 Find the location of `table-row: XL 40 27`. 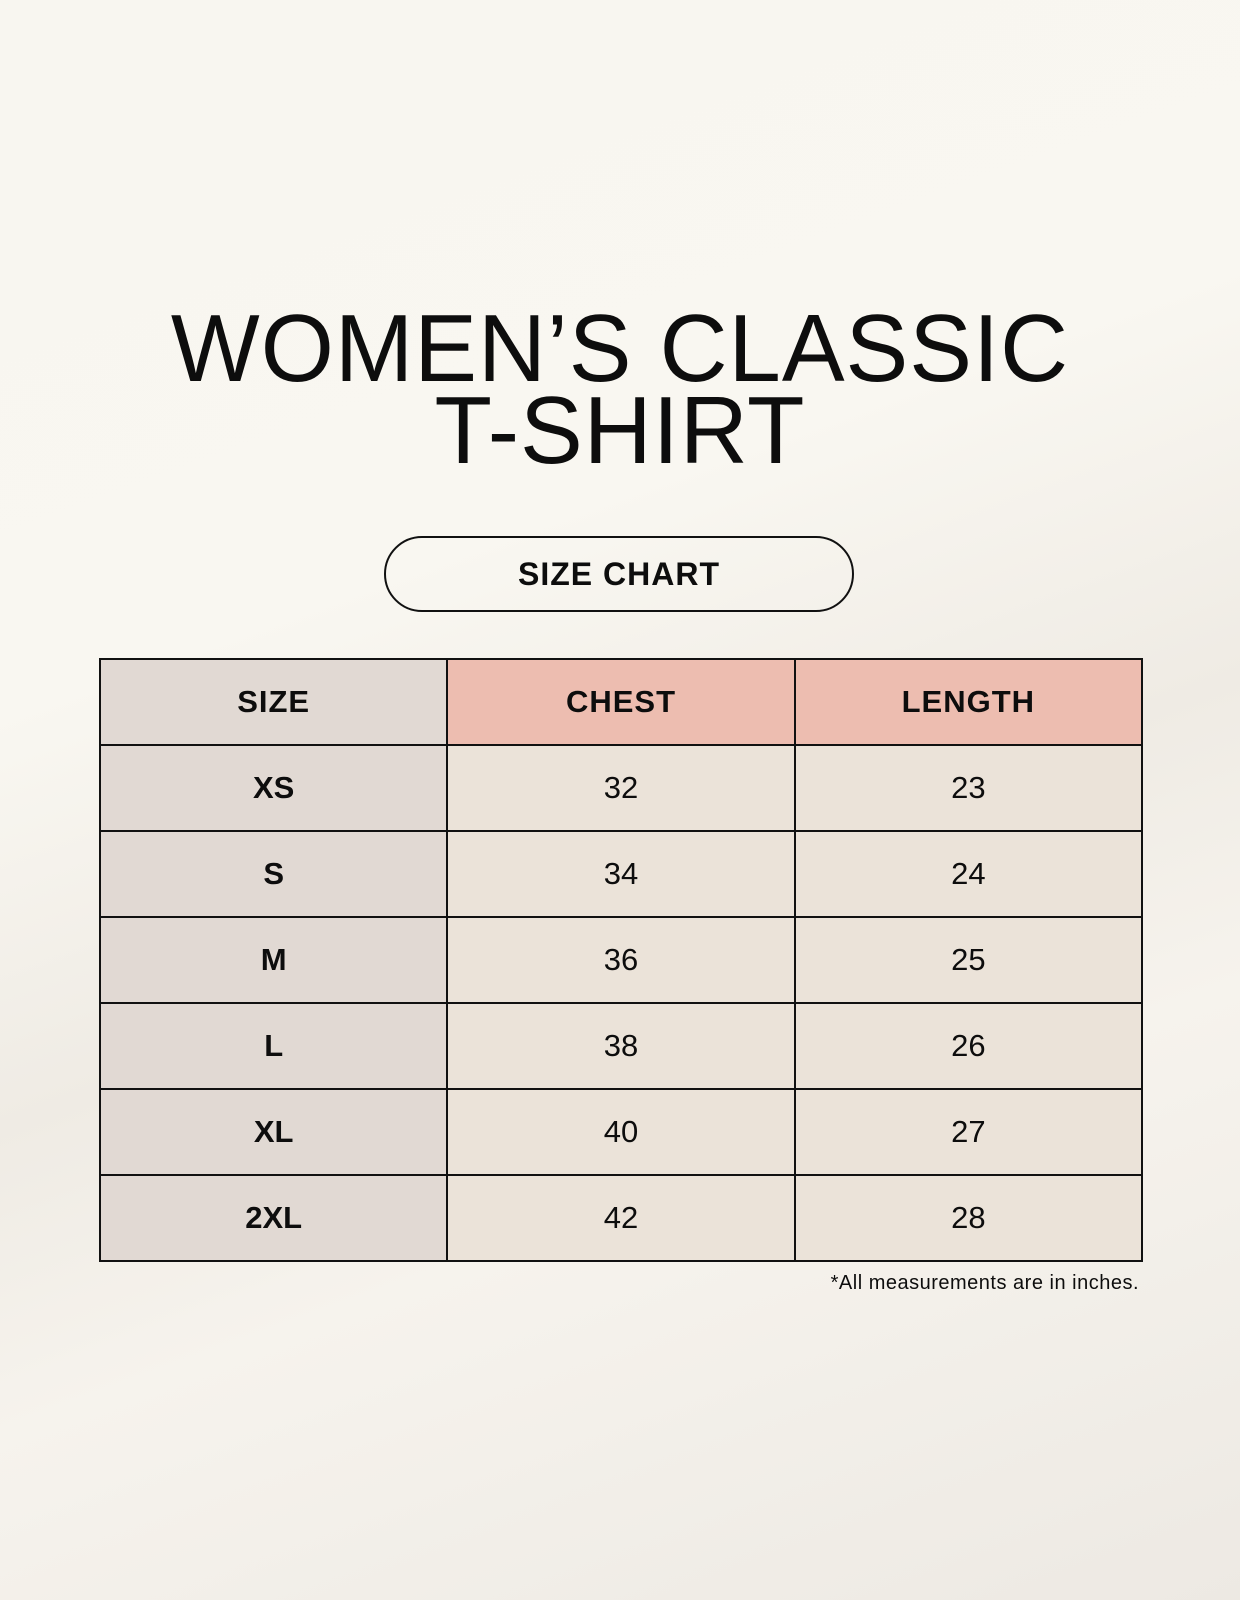

table-row: XL 40 27 is located at coordinates (621, 1132).